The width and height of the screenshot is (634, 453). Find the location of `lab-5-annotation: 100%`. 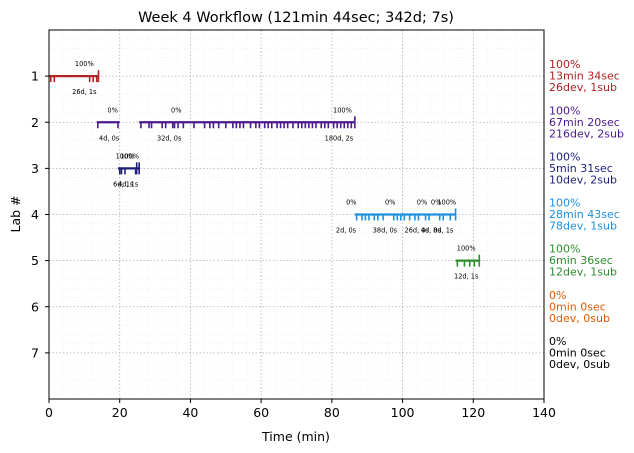

lab-5-annotation: 100% is located at coordinates (466, 249).